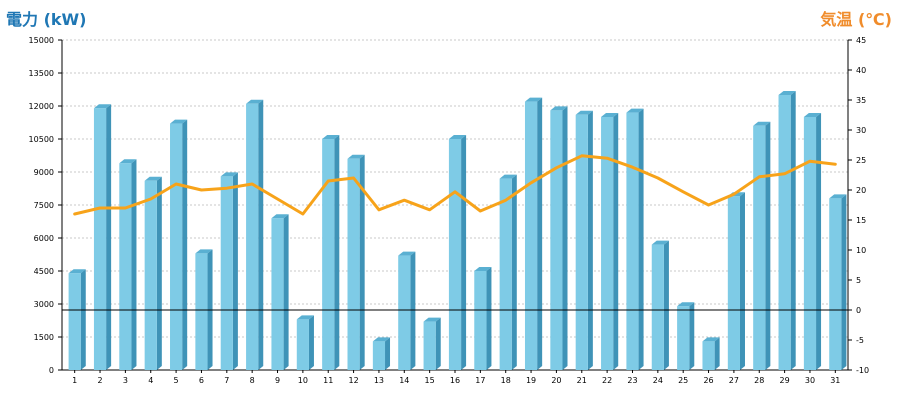  Describe the element at coordinates (810, 380) in the screenshot. I see `x-axis-tick-label: 30` at that location.